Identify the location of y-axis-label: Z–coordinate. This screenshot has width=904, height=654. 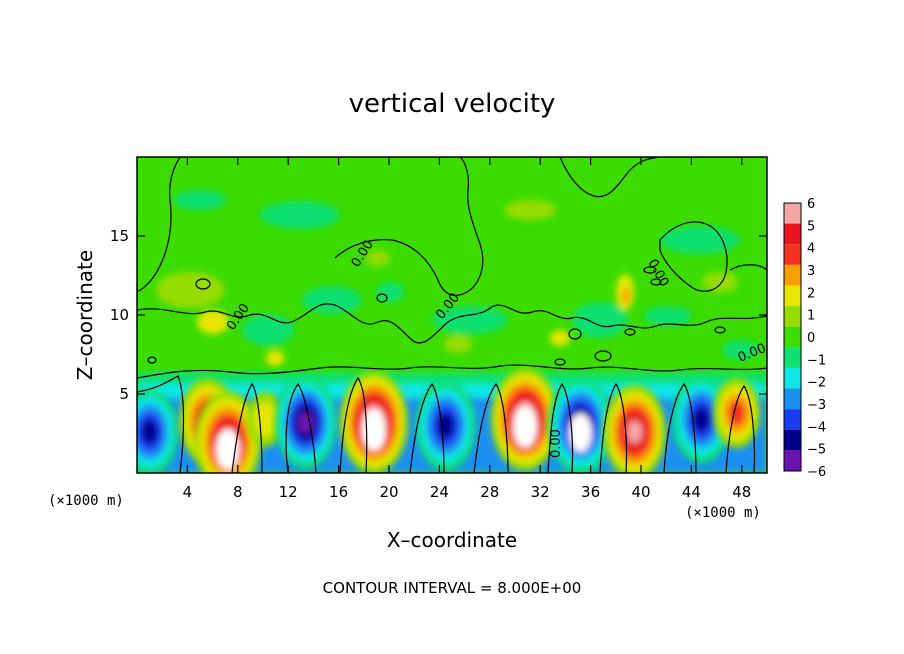
(85, 315).